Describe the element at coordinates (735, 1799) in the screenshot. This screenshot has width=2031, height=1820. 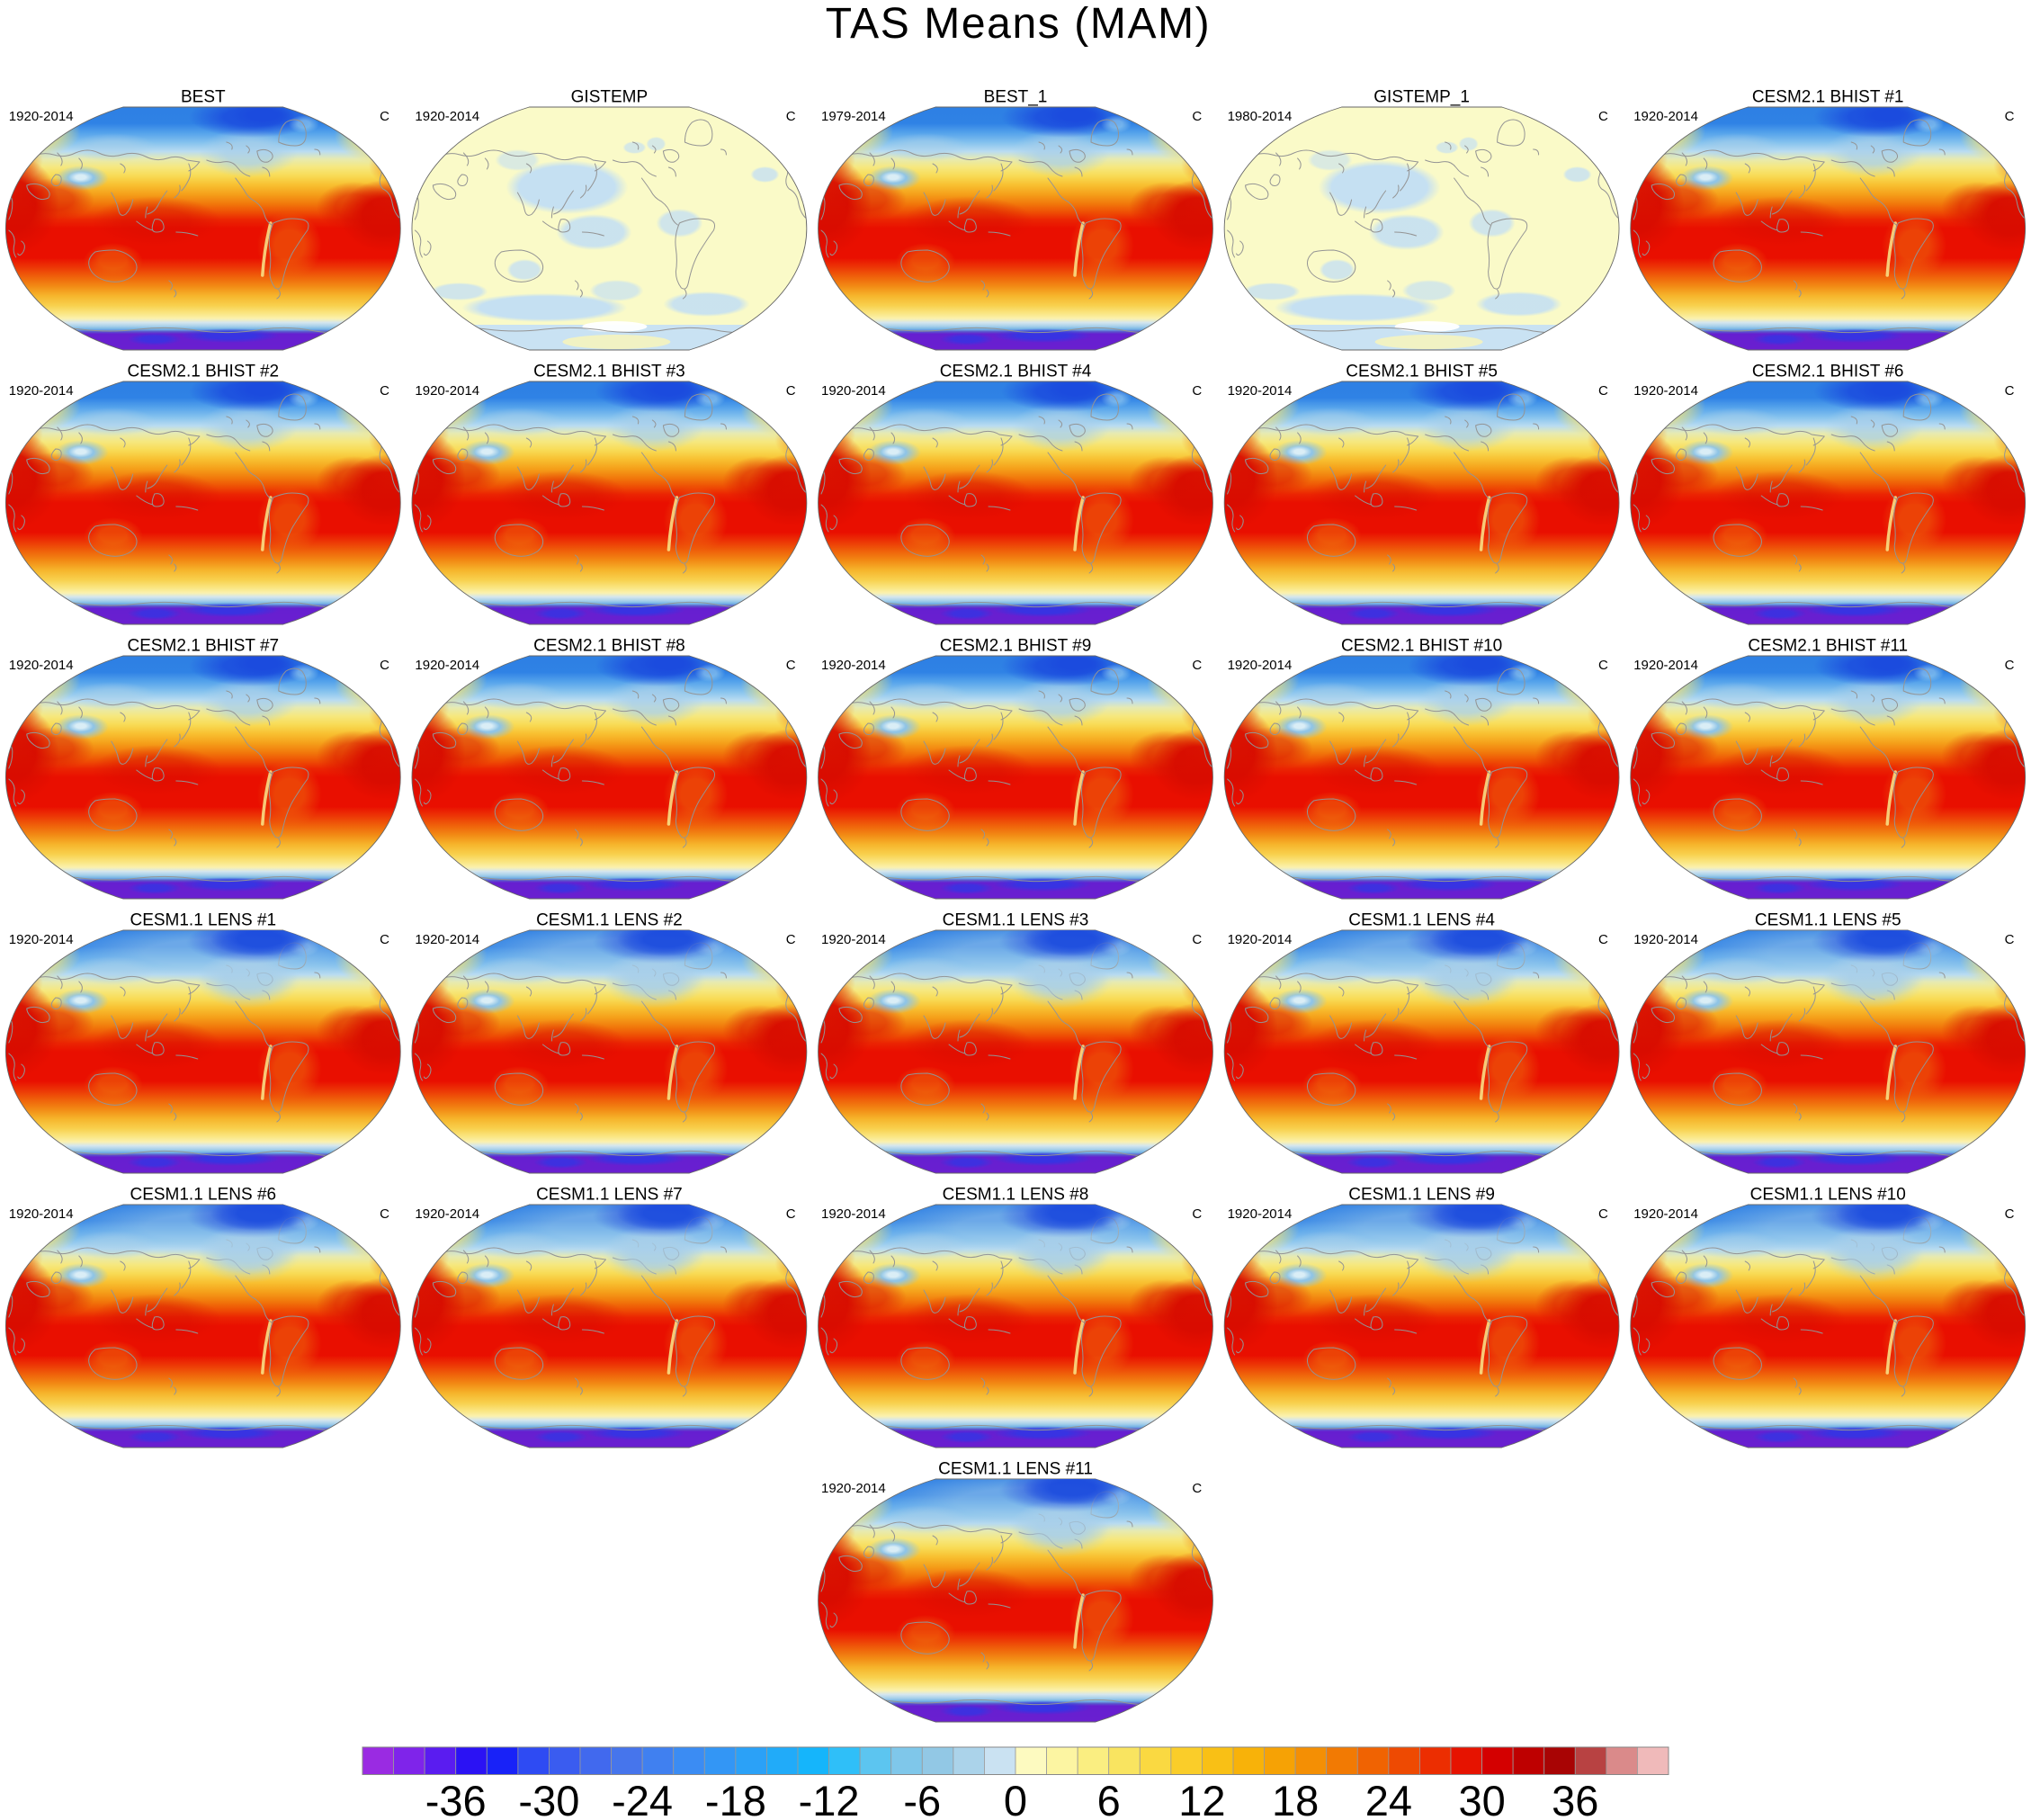
I see `svg-text: -18` at that location.